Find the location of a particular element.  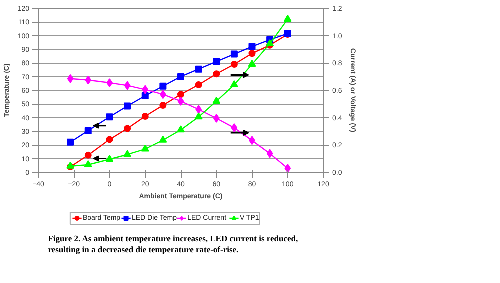

caption: Figure 2. As ambient temperature increases, LED current is reduced, resulting in a decreased die temperature rate-of-rise. is located at coordinates (173, 244).